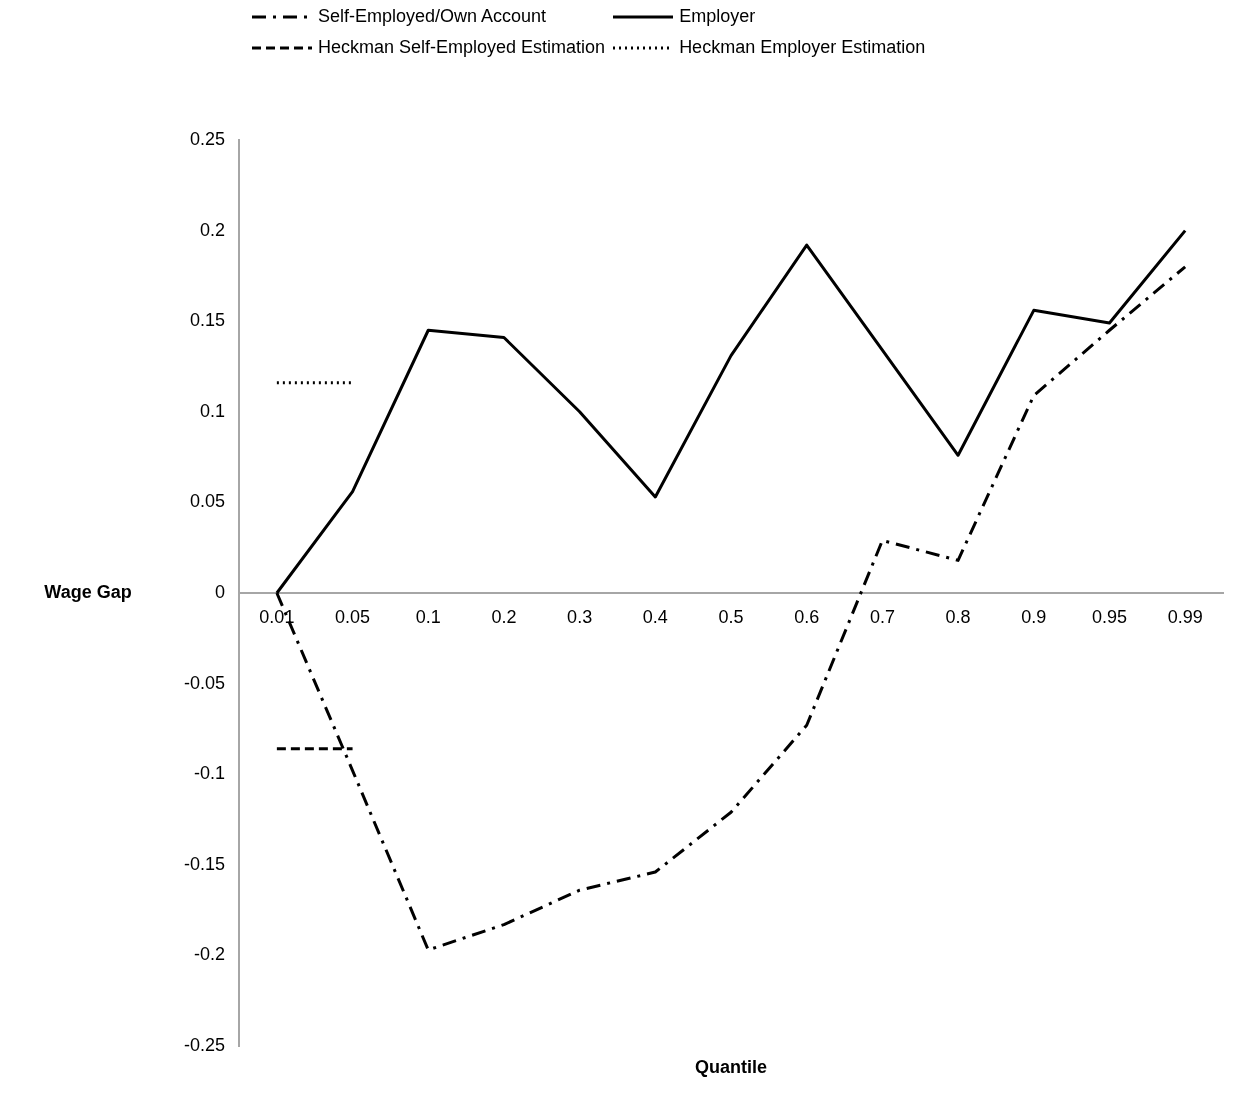  What do you see at coordinates (432, 16) in the screenshot?
I see `legend-label: Self-Employed/Own Account` at bounding box center [432, 16].